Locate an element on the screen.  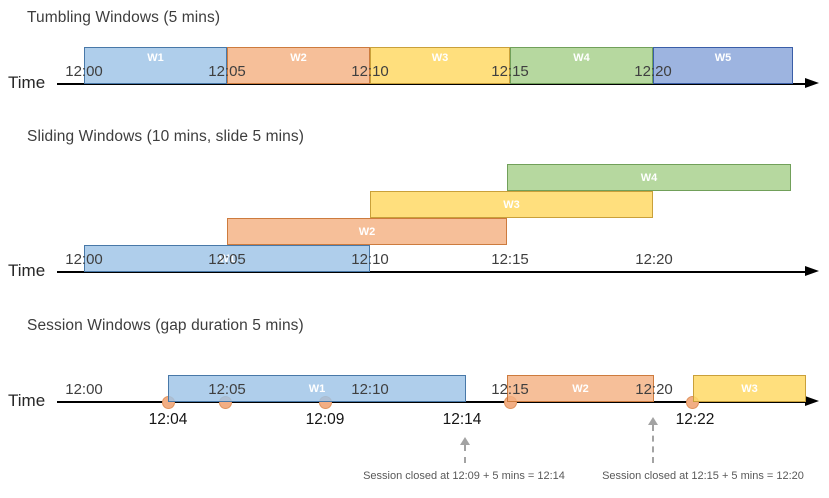
window-label: W5 is located at coordinates (723, 58).